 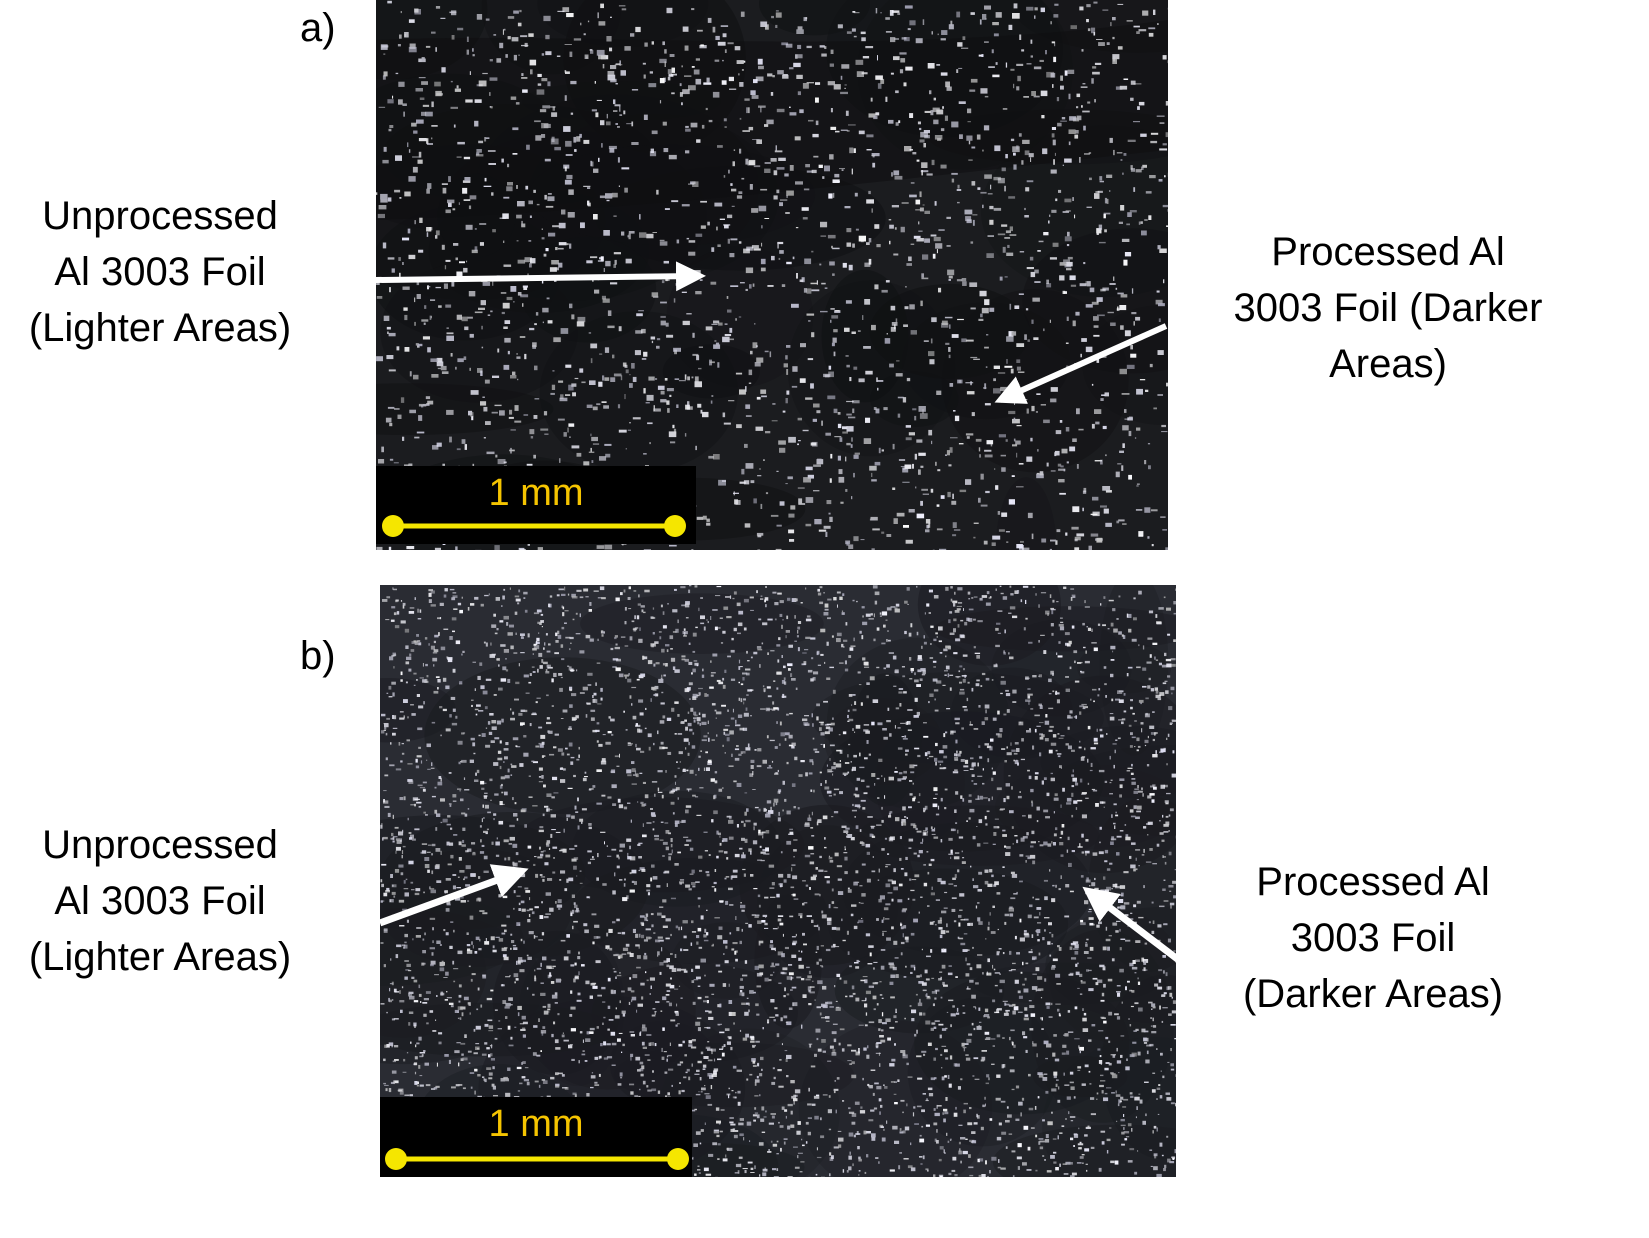 What do you see at coordinates (160, 845) in the screenshot?
I see `panel-b-unprocessed-line-1: Unprocessed` at bounding box center [160, 845].